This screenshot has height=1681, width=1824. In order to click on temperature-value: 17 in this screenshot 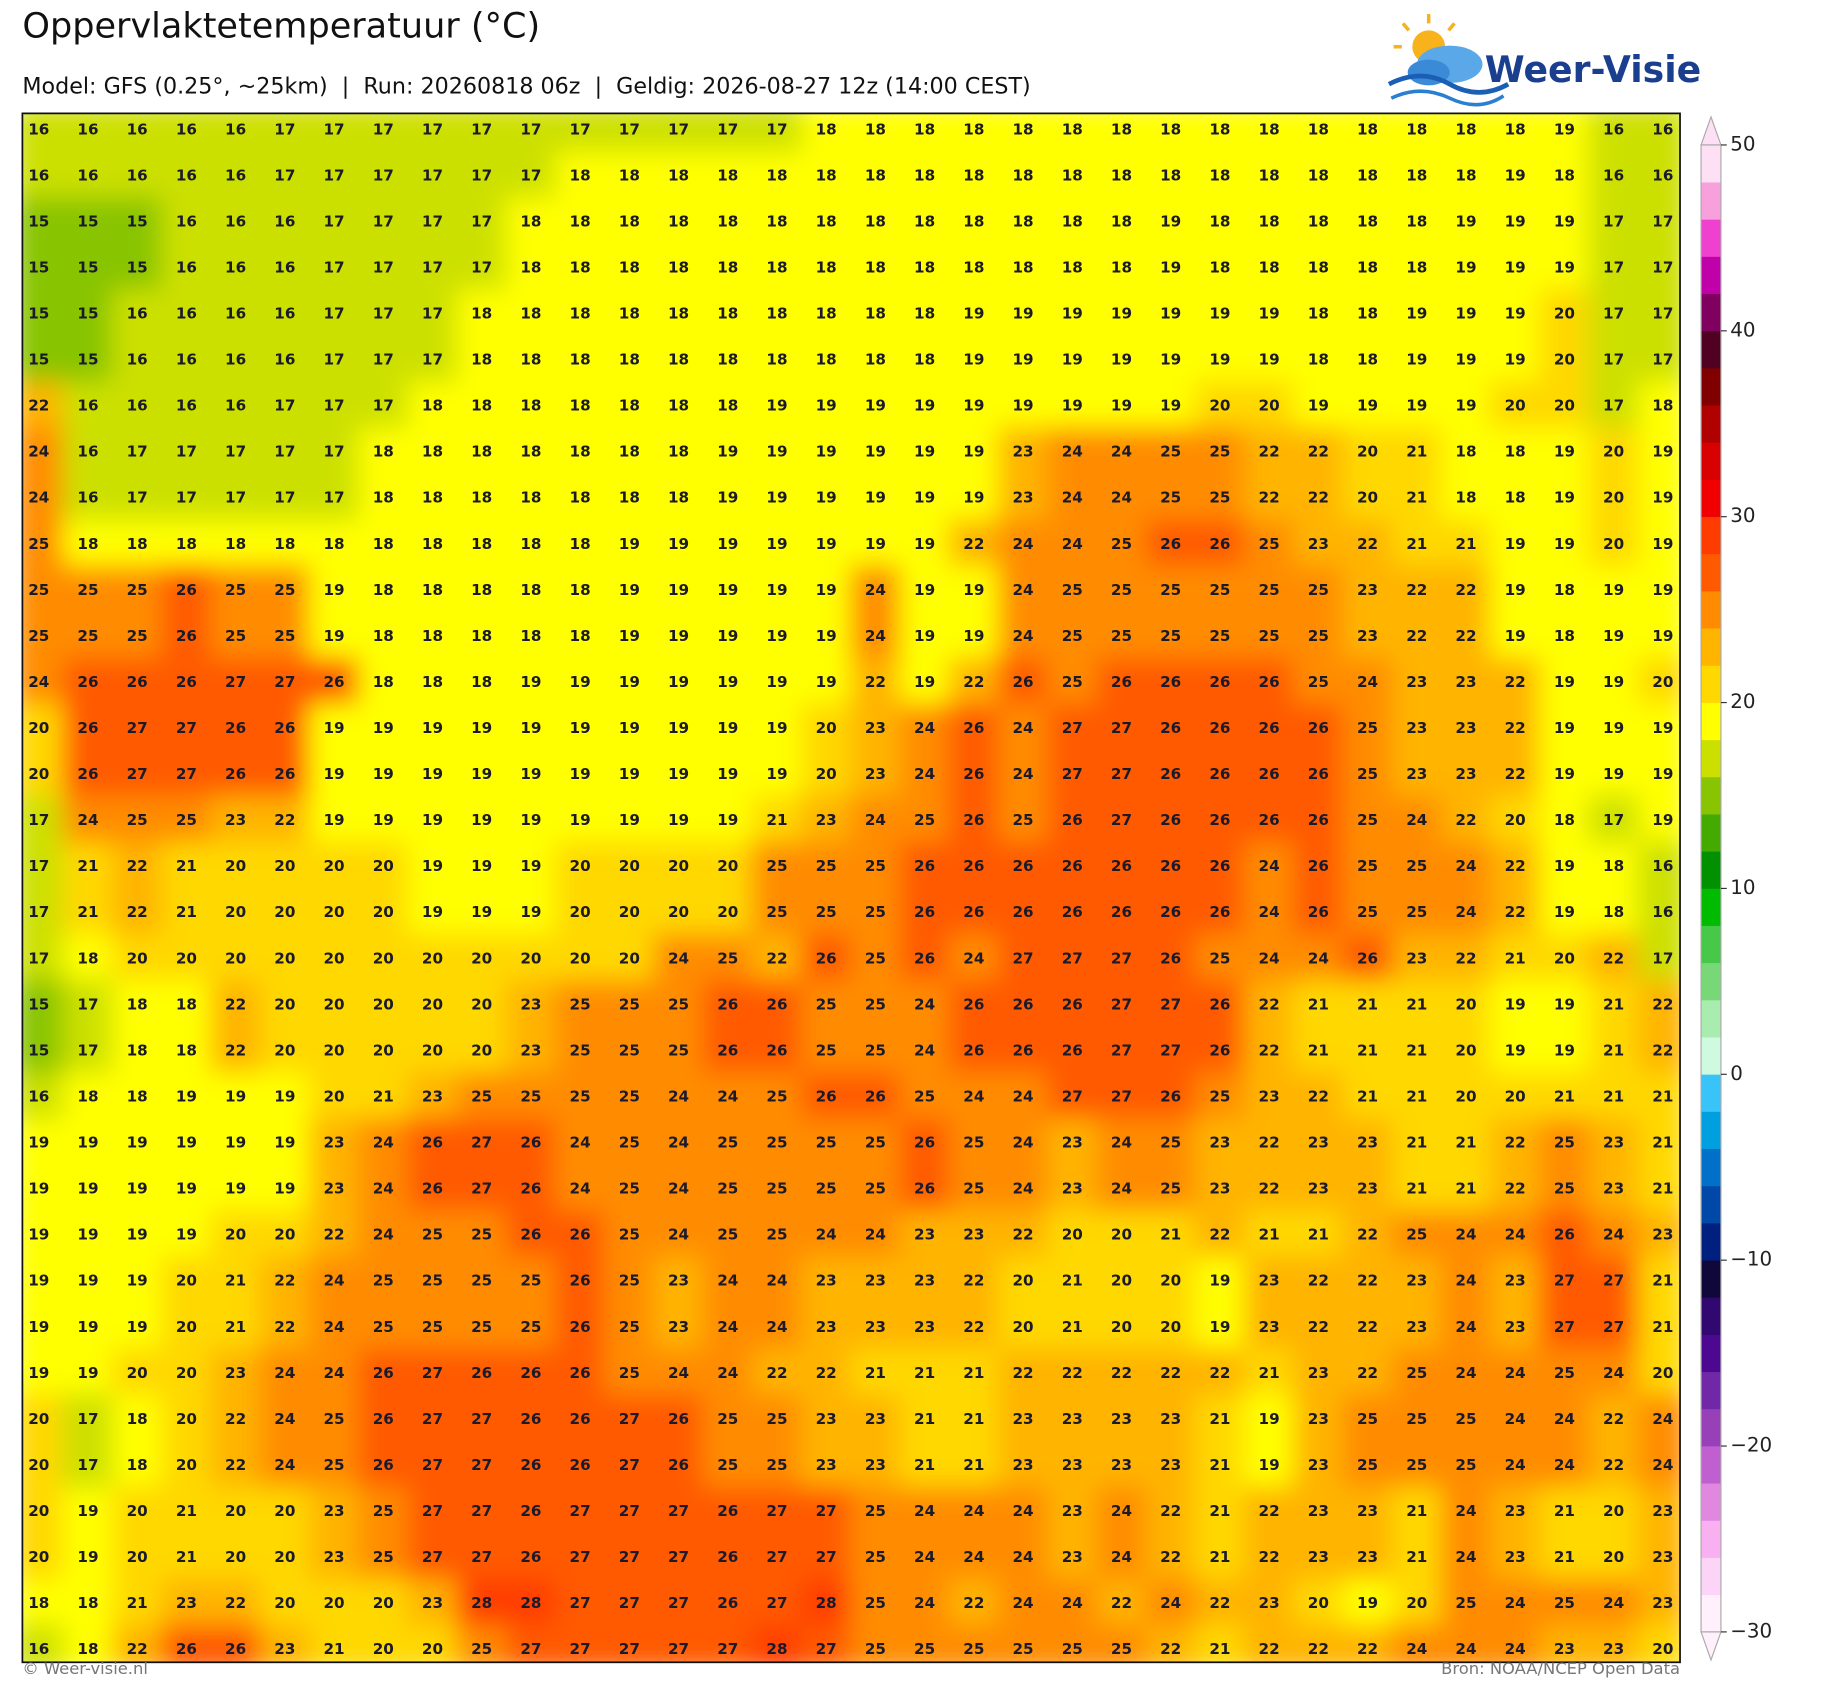, I will do `click(432, 175)`.